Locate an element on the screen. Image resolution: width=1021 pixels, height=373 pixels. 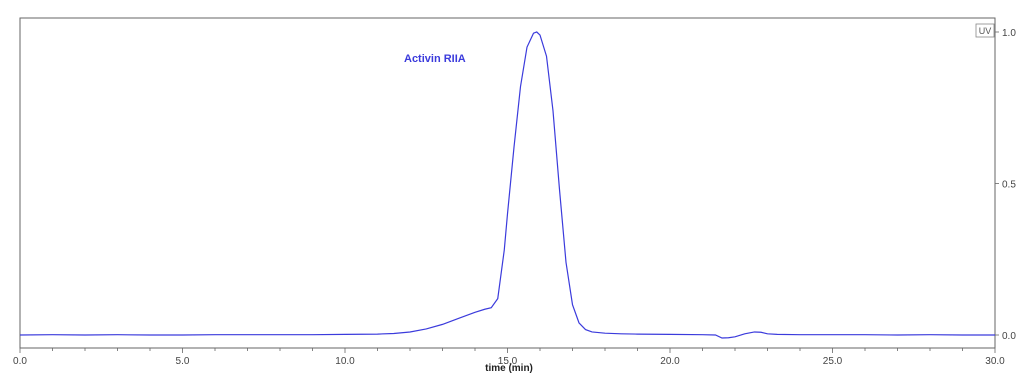
x-tick-label: 0.0 is located at coordinates (20, 361).